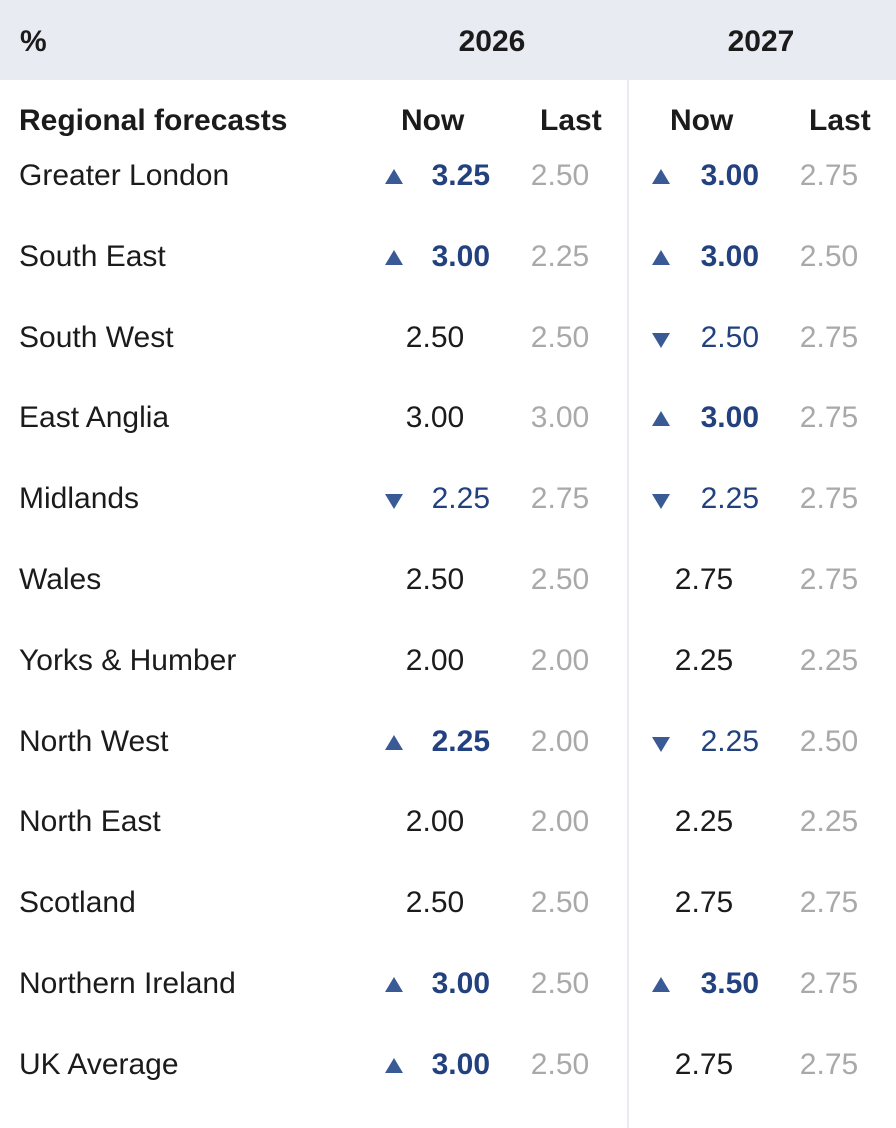  Describe the element at coordinates (433, 120) in the screenshot. I see `now-2026-header: Now` at that location.